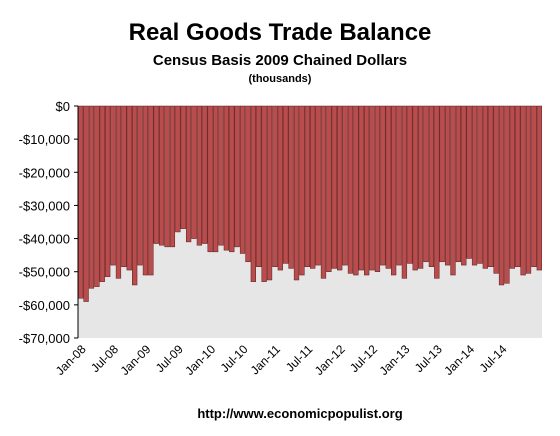  What do you see at coordinates (299, 413) in the screenshot?
I see `footer-url: http://www.economicpopulist.org` at bounding box center [299, 413].